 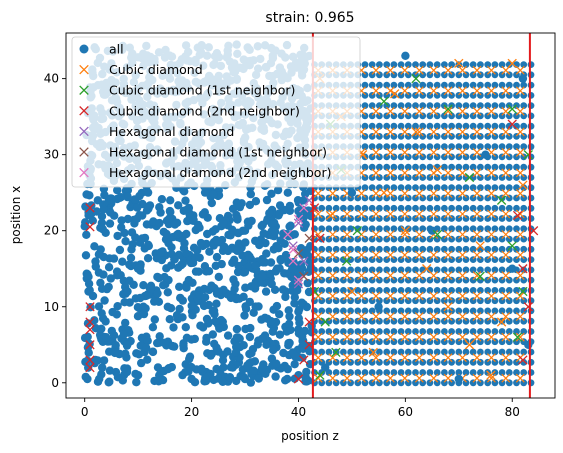 What do you see at coordinates (84, 90) in the screenshot?
I see `legend-marker` at bounding box center [84, 90].